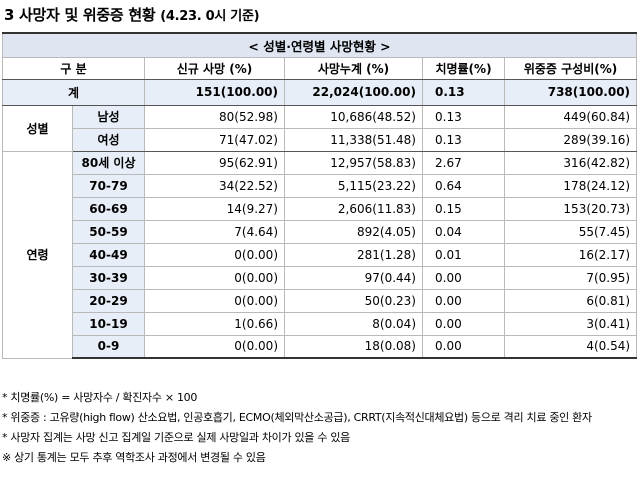  What do you see at coordinates (210, 16) in the screenshot?
I see `heading-date: (4.23. 0시 기준)` at bounding box center [210, 16].